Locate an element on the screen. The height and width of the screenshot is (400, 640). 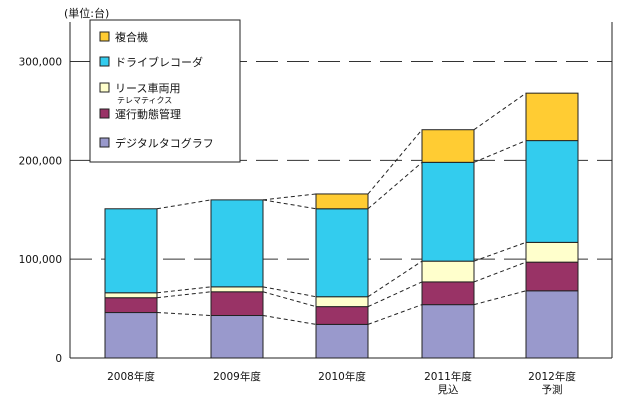
legend-label: デジタルタコグラフ is located at coordinates (164, 143).